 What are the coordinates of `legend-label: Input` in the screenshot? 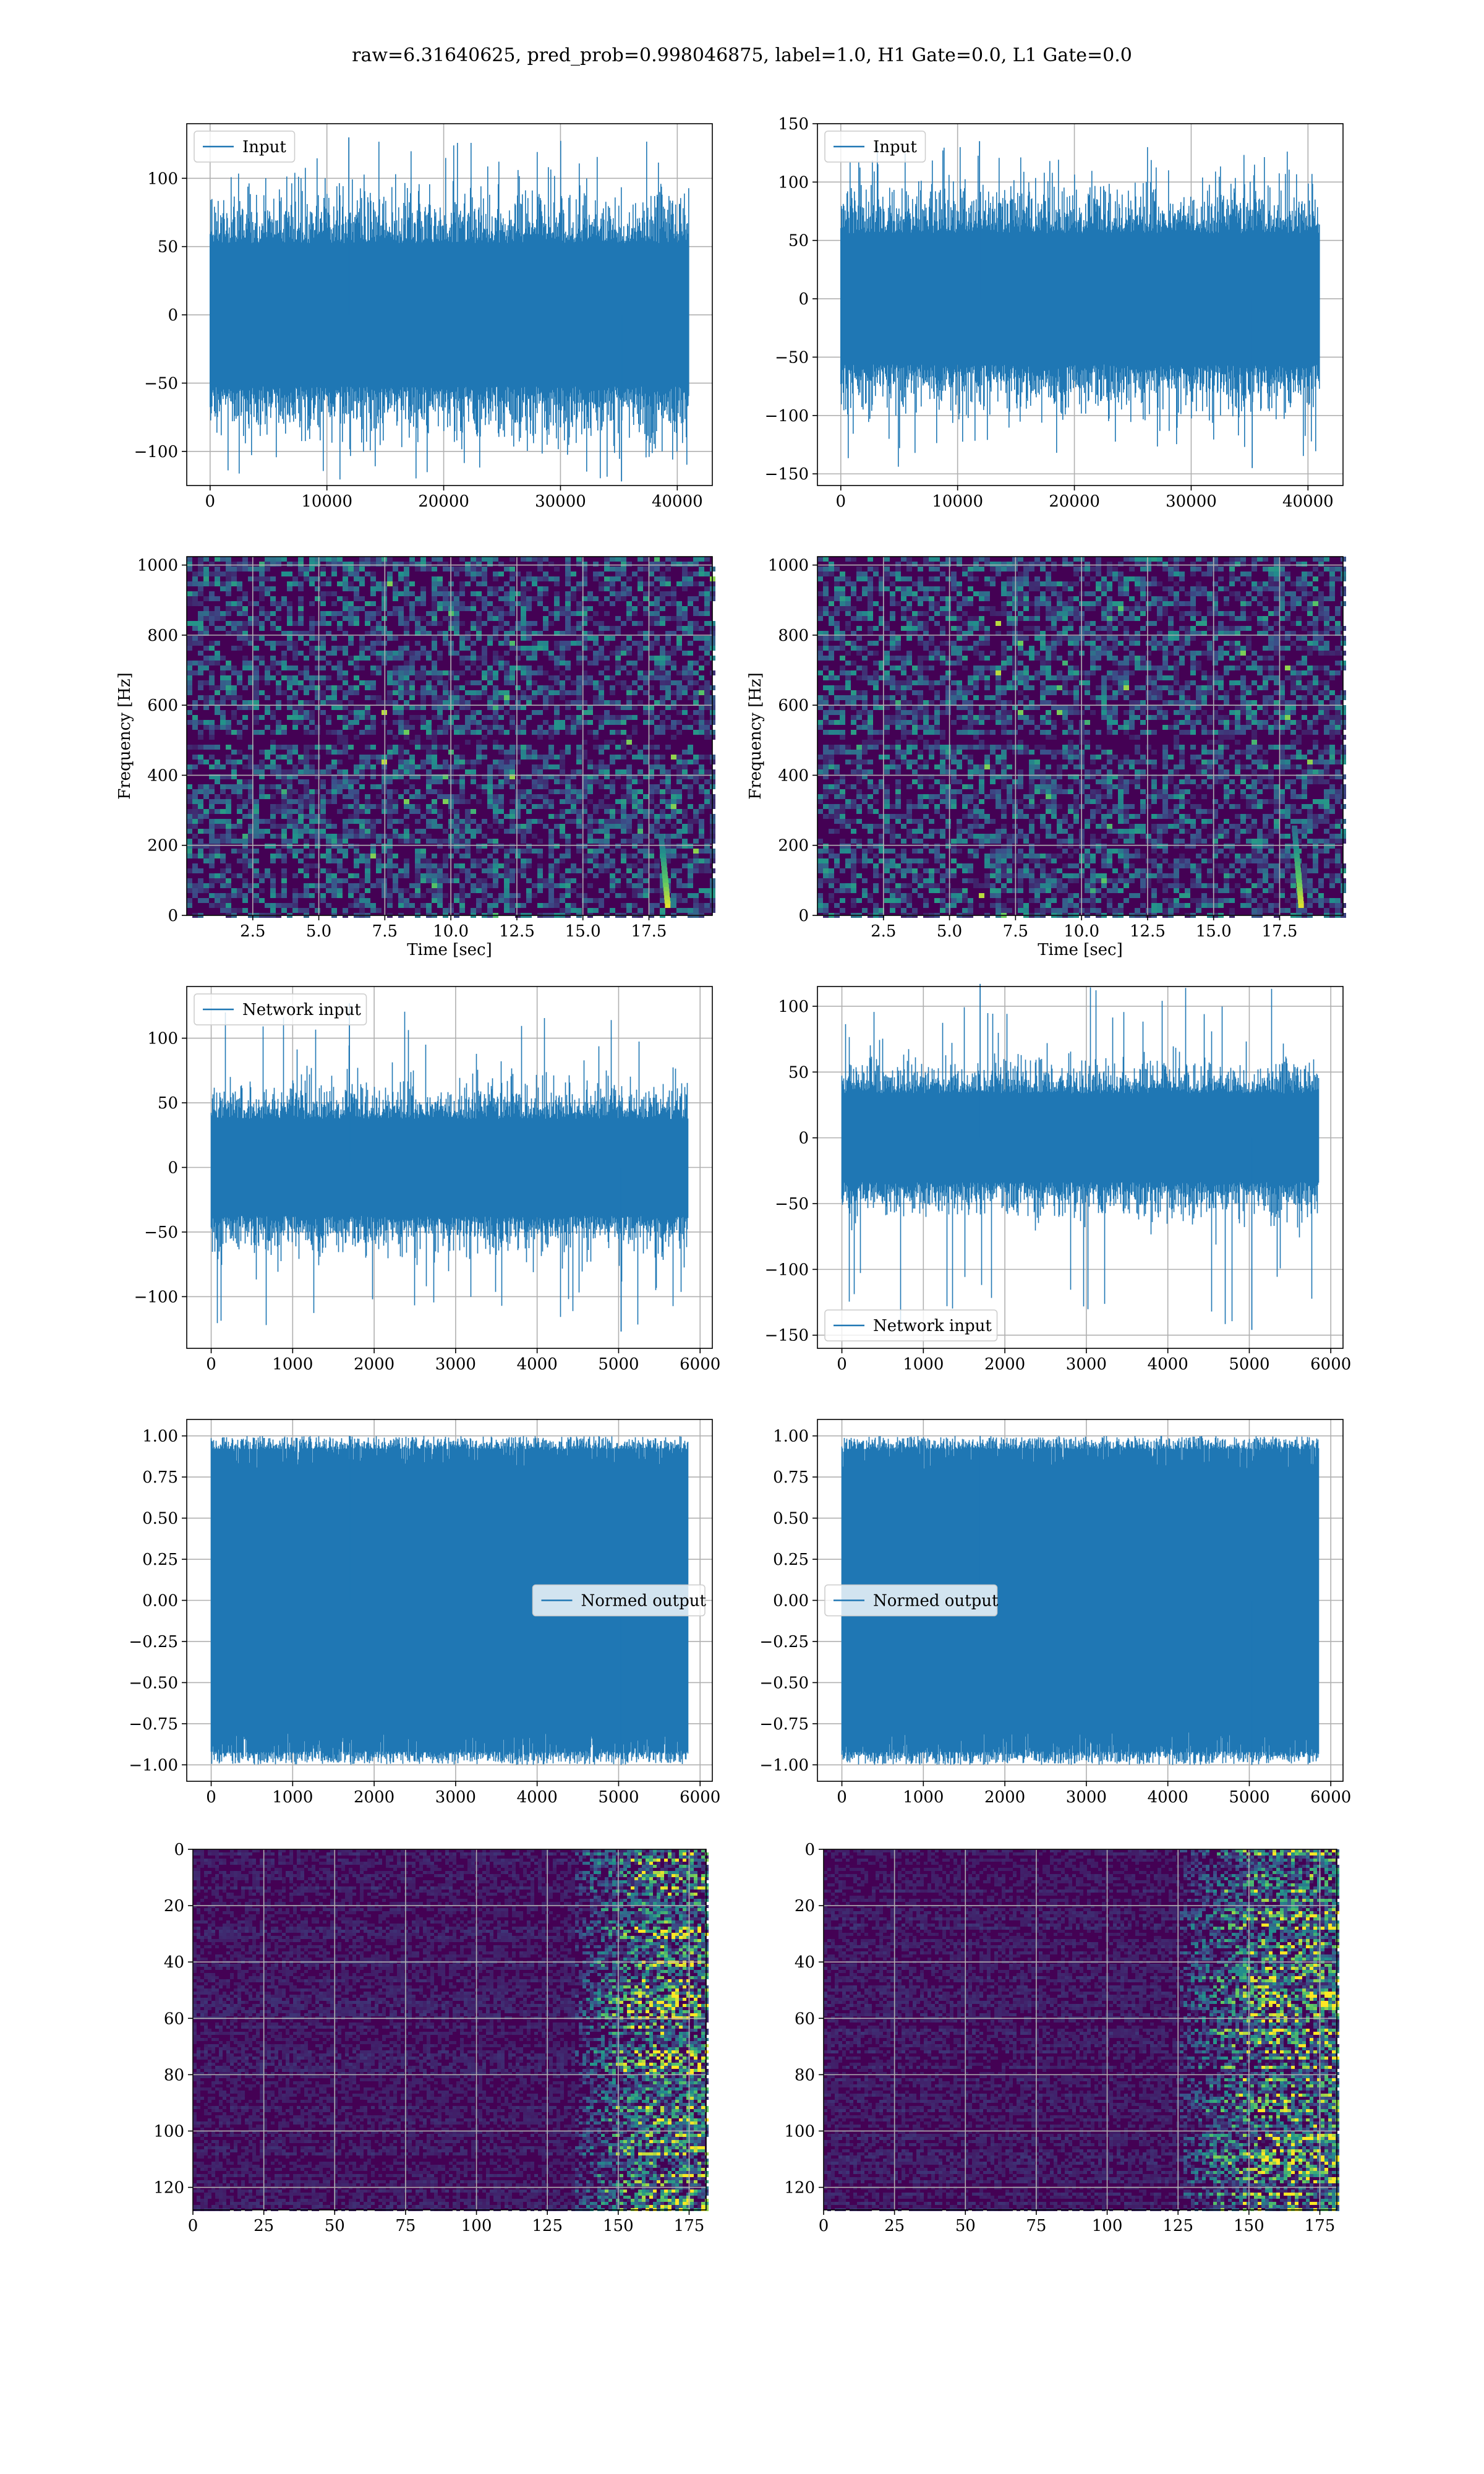 It's located at (895, 147).